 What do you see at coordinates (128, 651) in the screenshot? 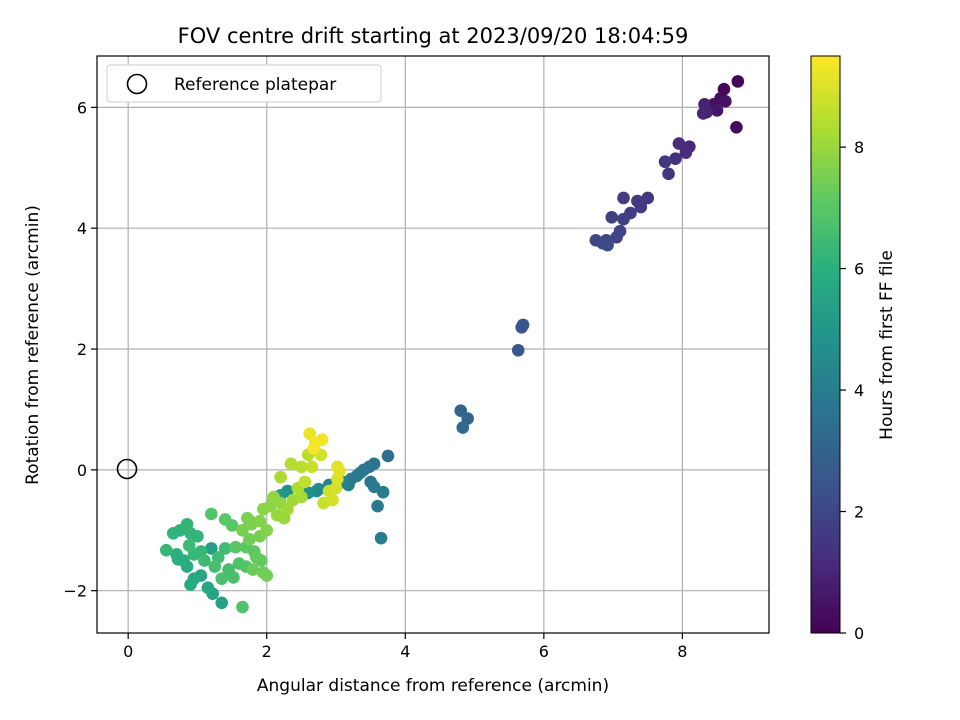
I see `x-tick-label: 0` at bounding box center [128, 651].